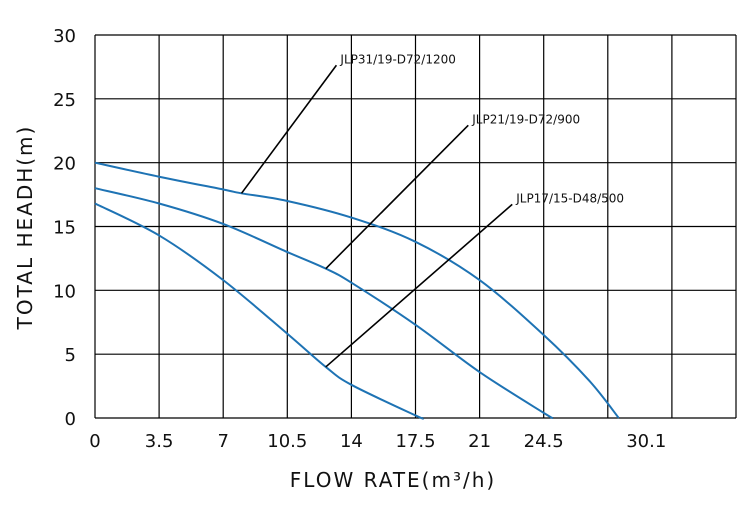  I want to click on x-tick-label: 21, so click(479, 441).